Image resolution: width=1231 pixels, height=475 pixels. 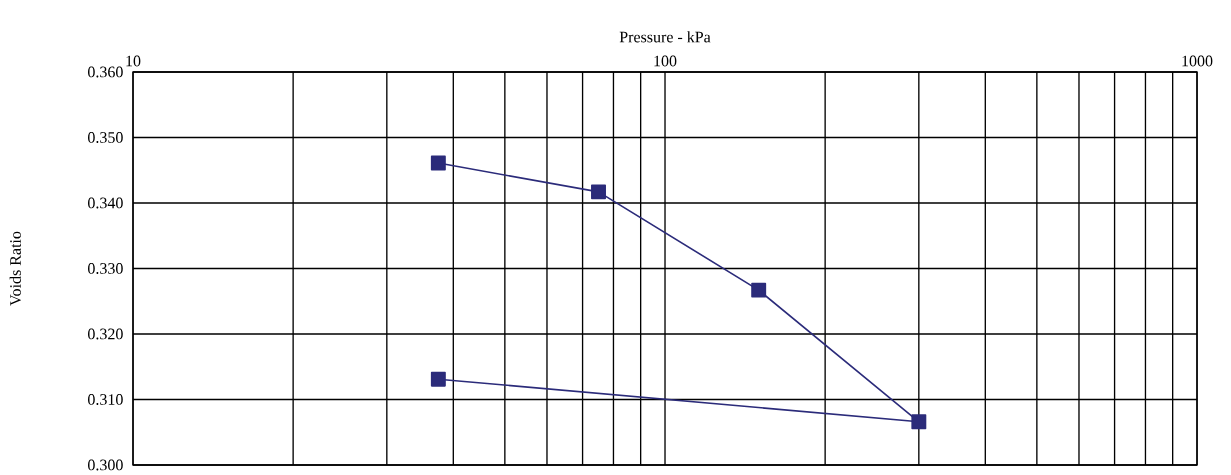 What do you see at coordinates (105, 268) in the screenshot?
I see `y-tick-label: 0.330` at bounding box center [105, 268].